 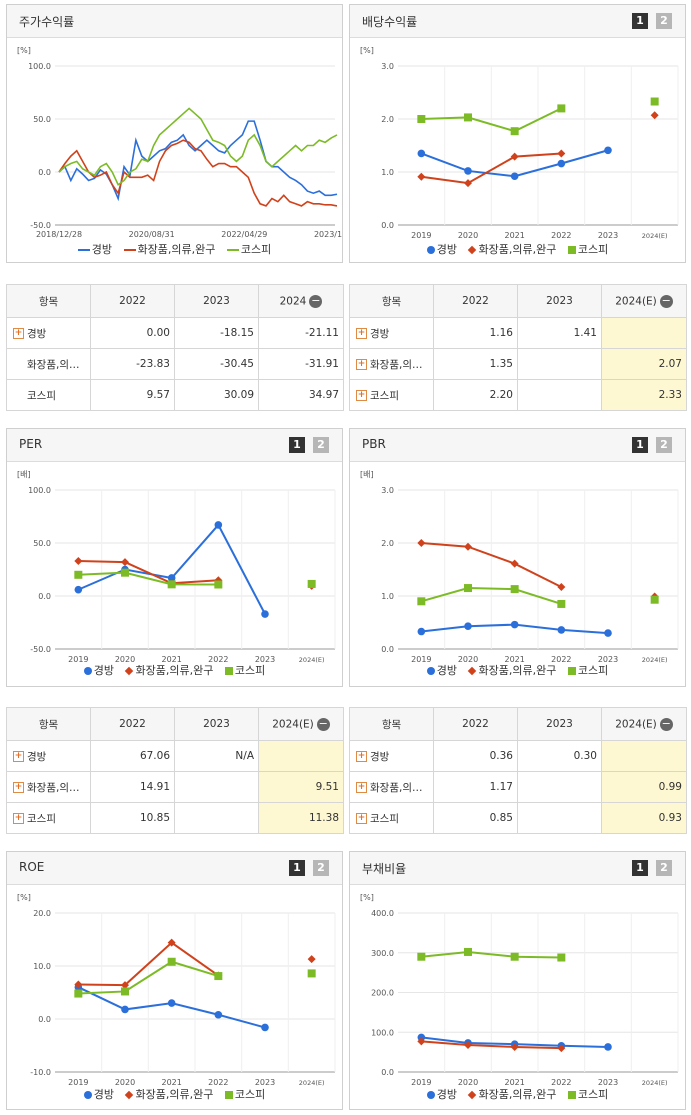 What do you see at coordinates (559, 333) in the screenshot?
I see `table-cell: 1.41` at bounding box center [559, 333].